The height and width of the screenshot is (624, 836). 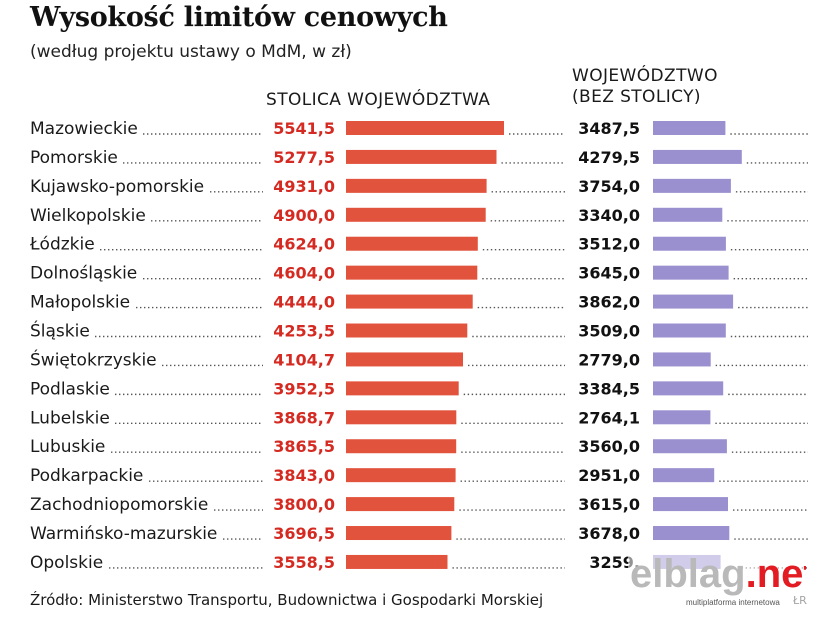 I want to click on chart-title: Wysokość limitów cenowych, so click(x=239, y=17).